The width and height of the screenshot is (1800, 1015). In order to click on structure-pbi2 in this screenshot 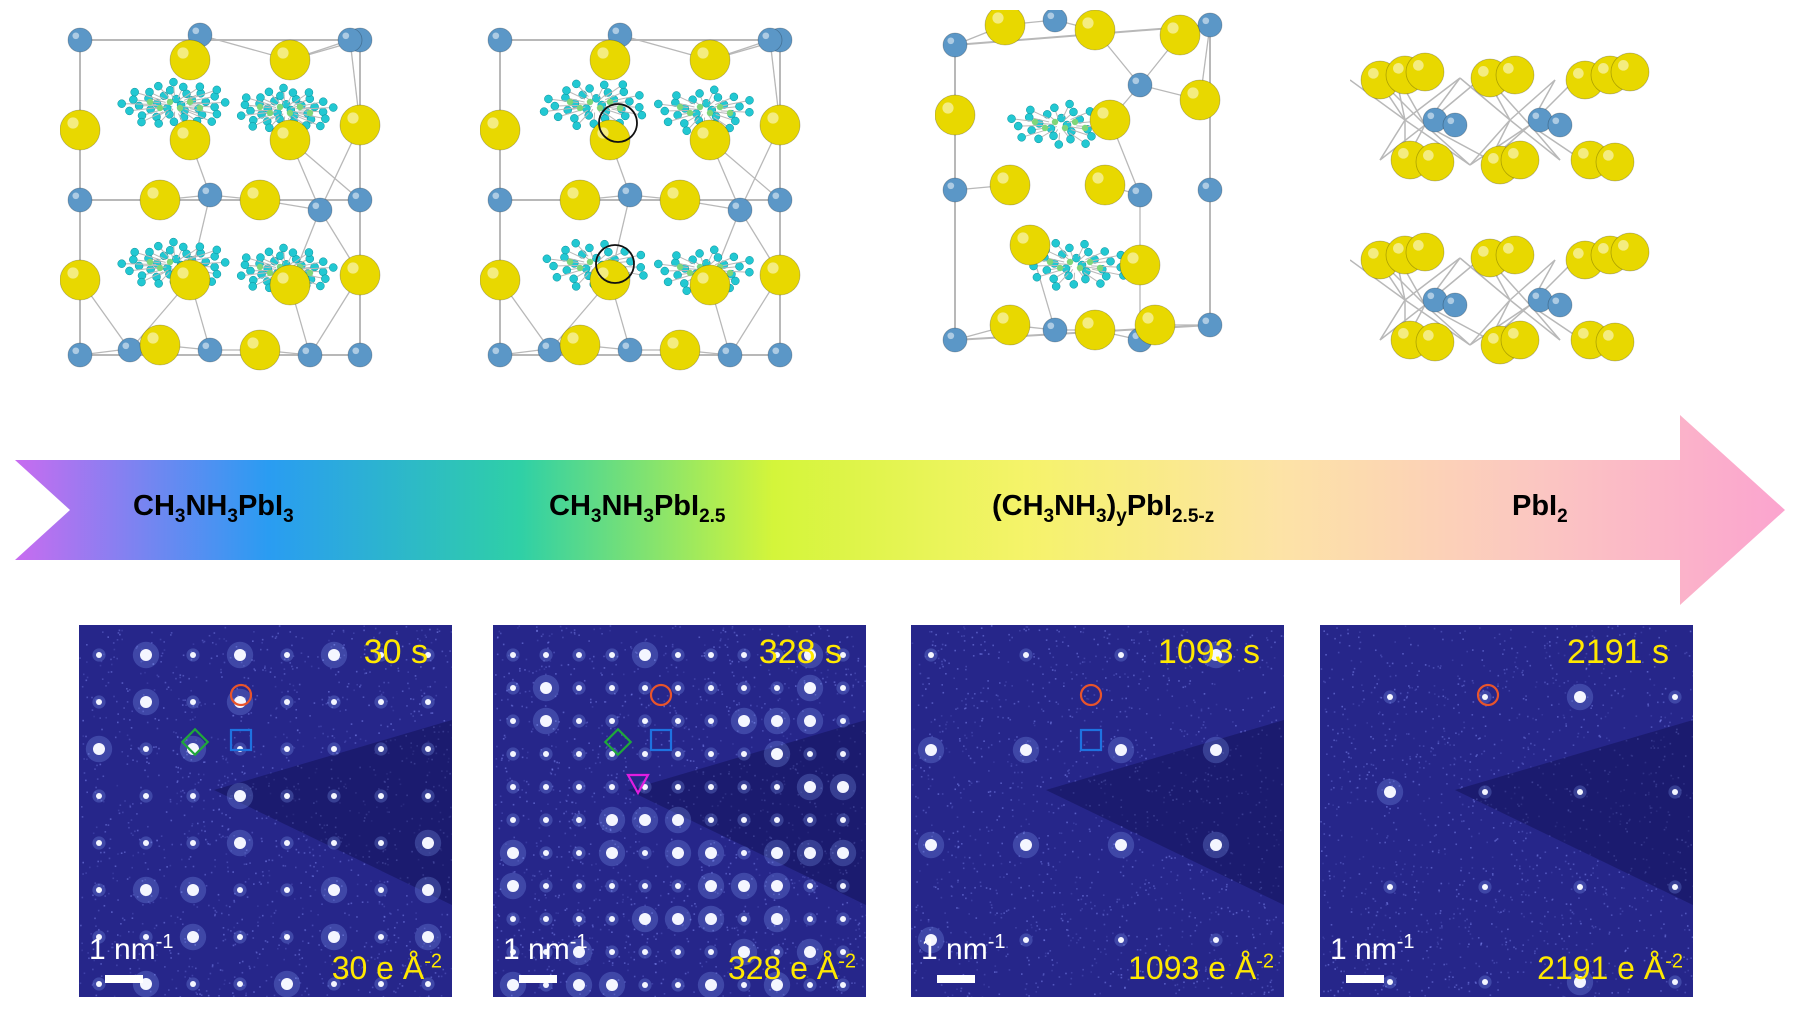, I will do `click(1500, 208)`.